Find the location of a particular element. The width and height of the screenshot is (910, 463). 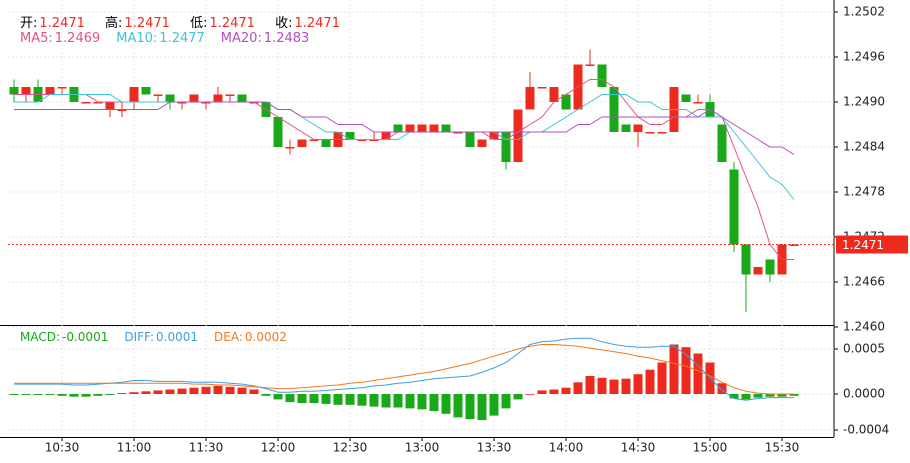

x-tick-label: 10:30 is located at coordinates (62, 448).